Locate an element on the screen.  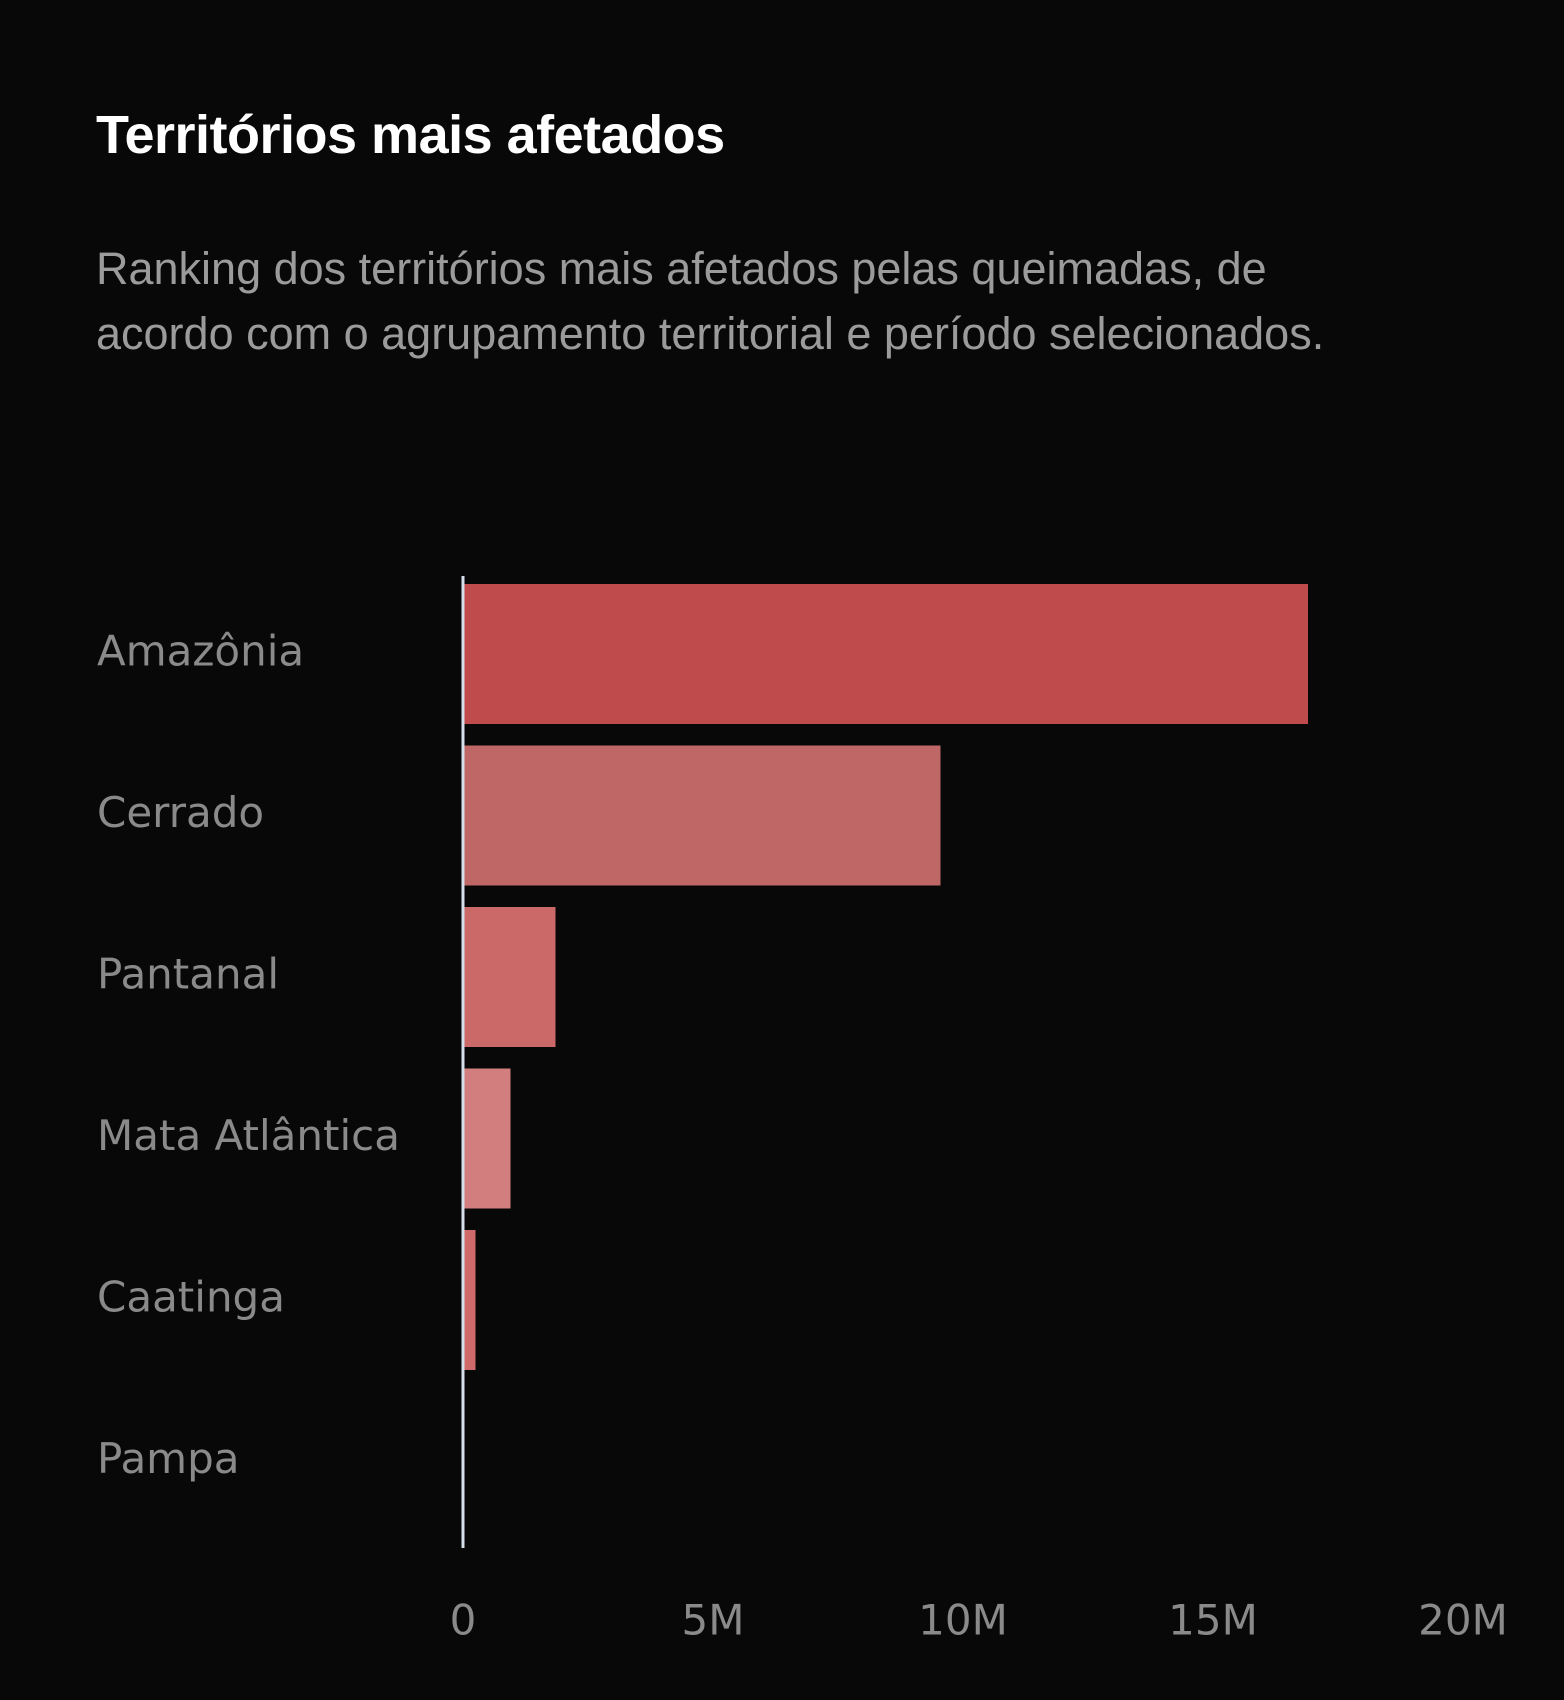
category-label-cerrado: Cerrado is located at coordinates (180, 812).